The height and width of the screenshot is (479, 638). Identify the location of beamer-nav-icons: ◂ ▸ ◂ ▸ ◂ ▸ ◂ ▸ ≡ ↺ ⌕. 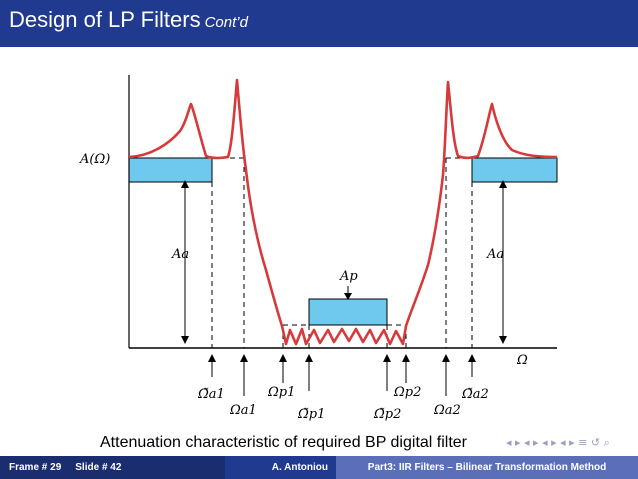
(558, 442).